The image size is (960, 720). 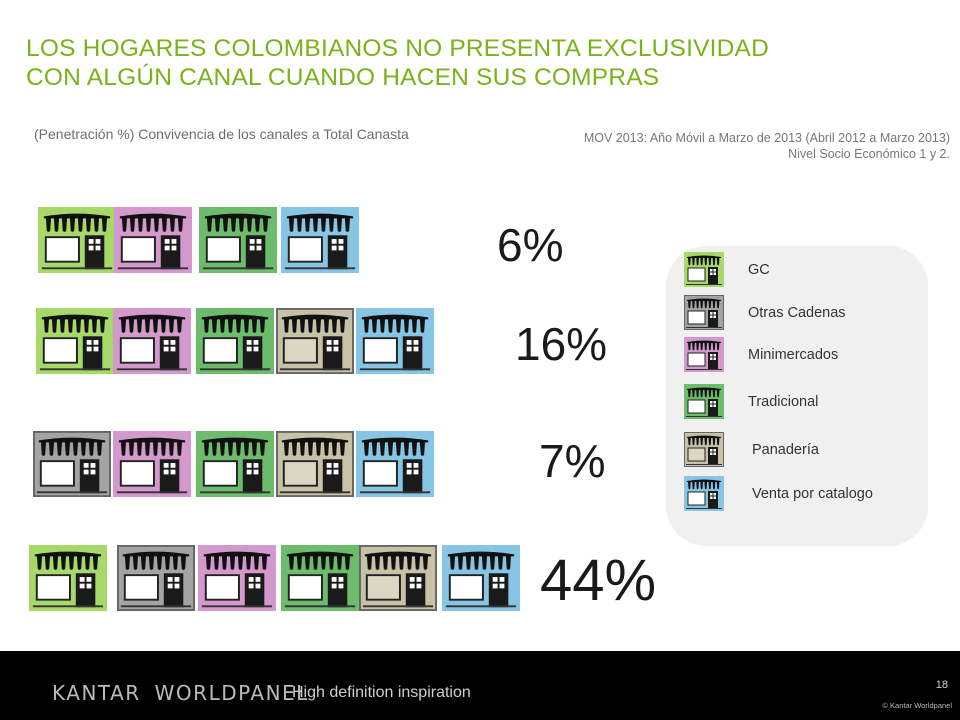 What do you see at coordinates (917, 705) in the screenshot?
I see `copyright-text: © Kantar Worldpanel` at bounding box center [917, 705].